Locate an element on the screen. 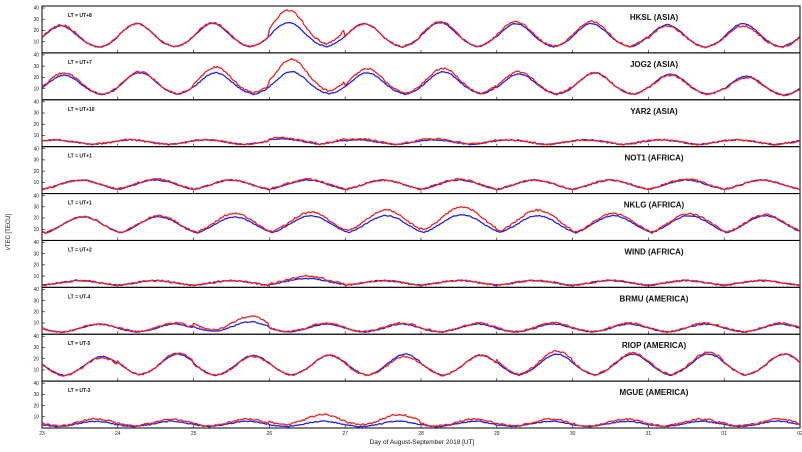  panel-station-label: JOG2 (ASIA) is located at coordinates (654, 64).